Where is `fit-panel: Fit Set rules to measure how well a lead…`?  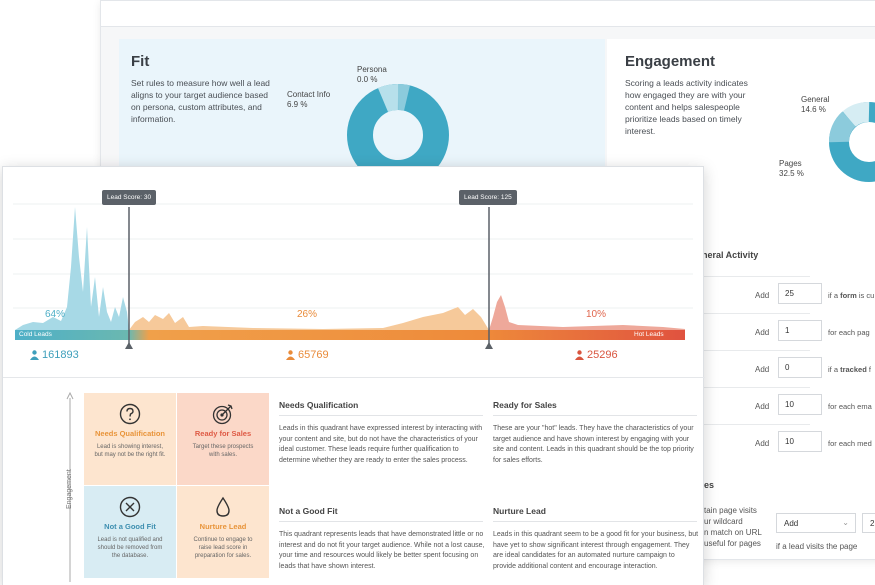
fit-panel: Fit Set rules to measure how well a lead… is located at coordinates (362, 109).